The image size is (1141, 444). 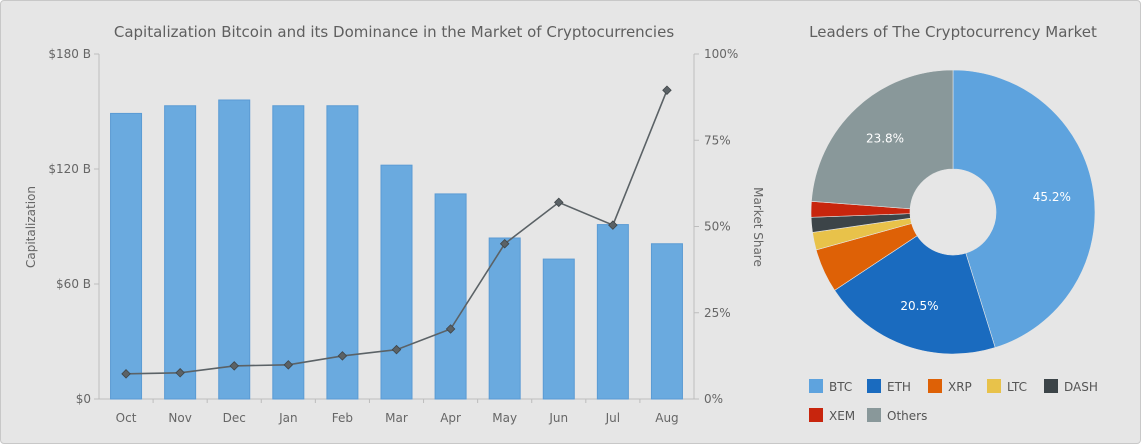 I want to click on y2-tick-label: 100%, so click(x=721, y=54).